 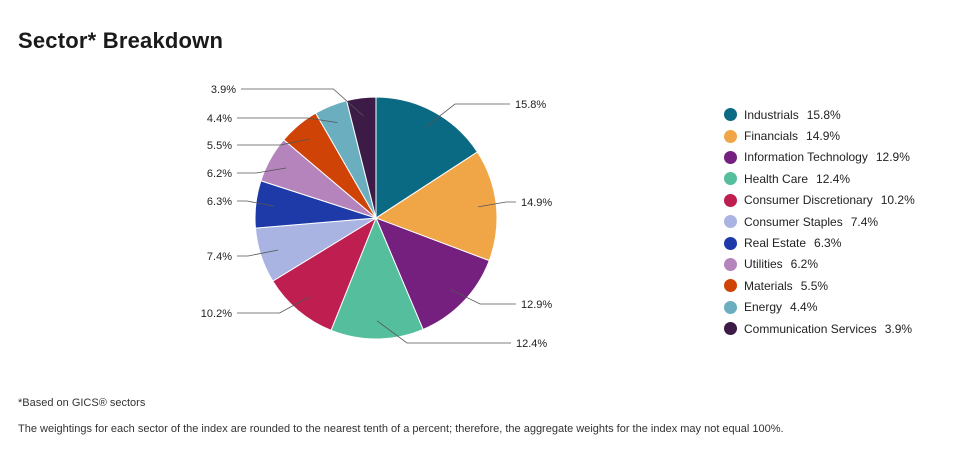 I want to click on legend-item: Communication Services 3.9%, so click(x=819, y=328).